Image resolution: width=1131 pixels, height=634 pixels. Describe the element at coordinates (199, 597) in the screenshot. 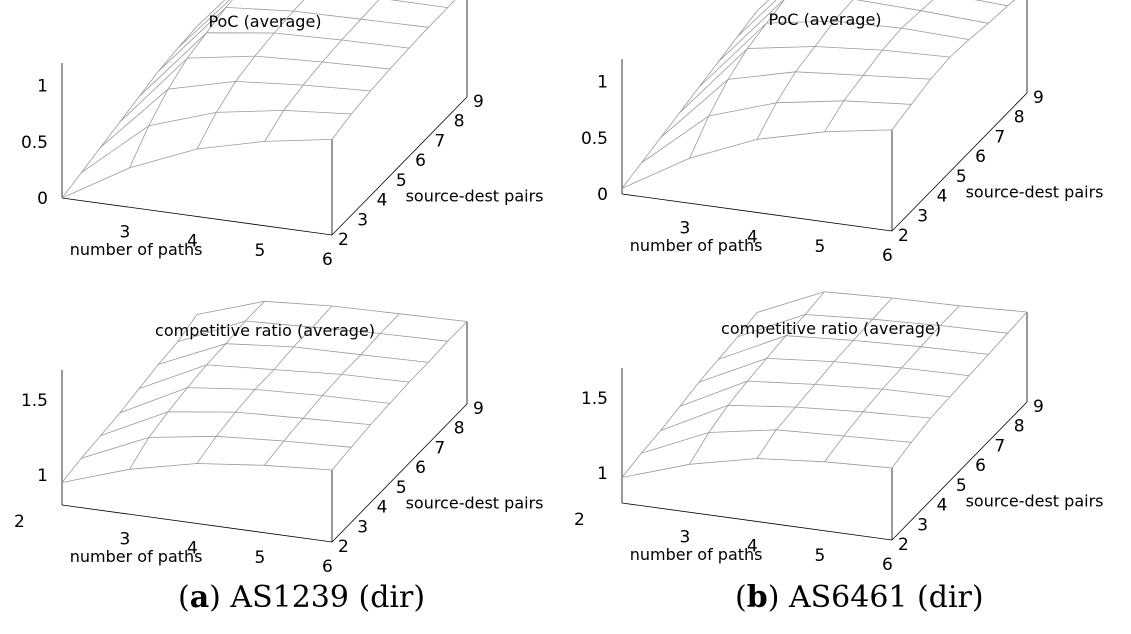

I see `caption-a-letter: a` at that location.